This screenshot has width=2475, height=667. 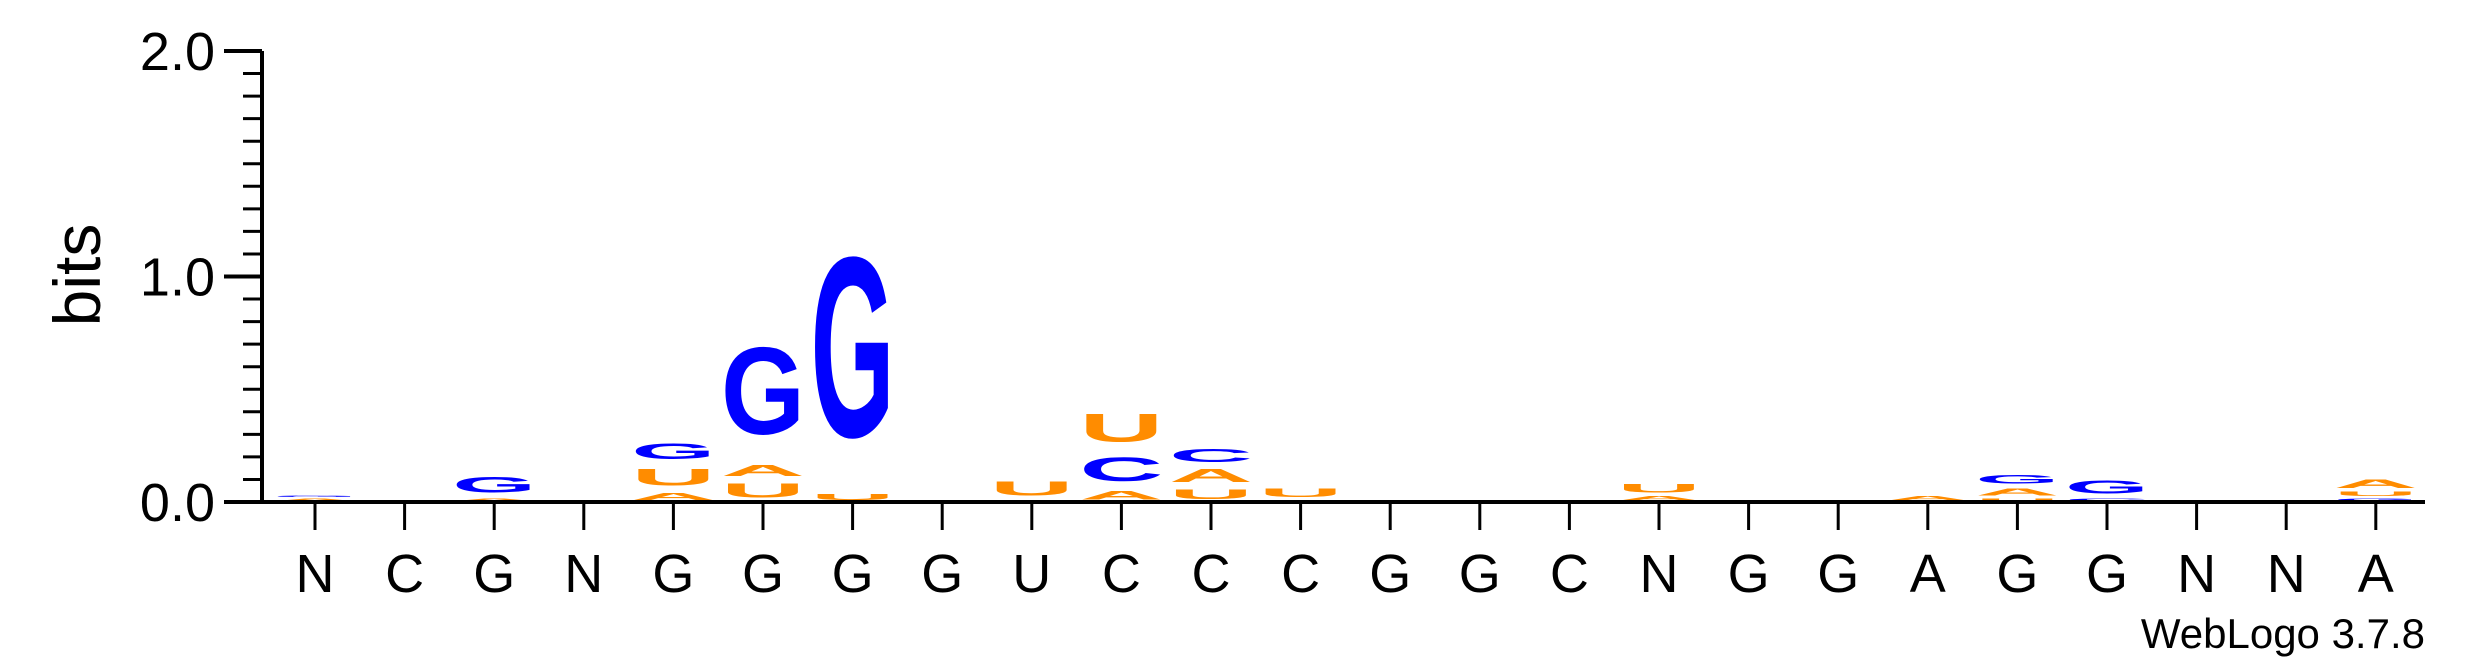 What do you see at coordinates (1345, 516) in the screenshot?
I see `x-axis-ticks` at bounding box center [1345, 516].